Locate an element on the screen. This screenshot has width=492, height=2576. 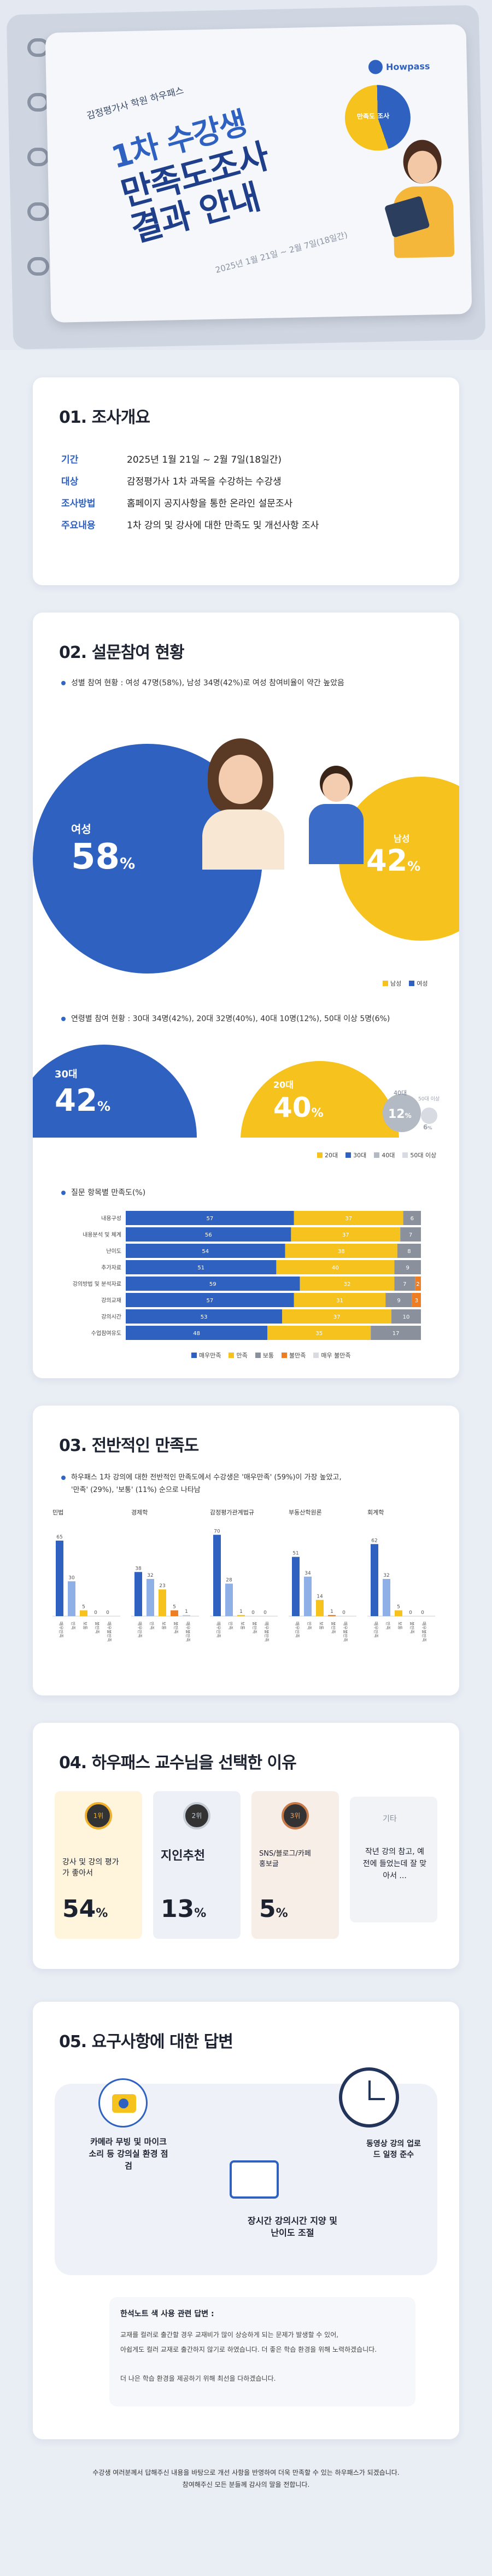
panel-value-label: 32 is located at coordinates (386, 1575).